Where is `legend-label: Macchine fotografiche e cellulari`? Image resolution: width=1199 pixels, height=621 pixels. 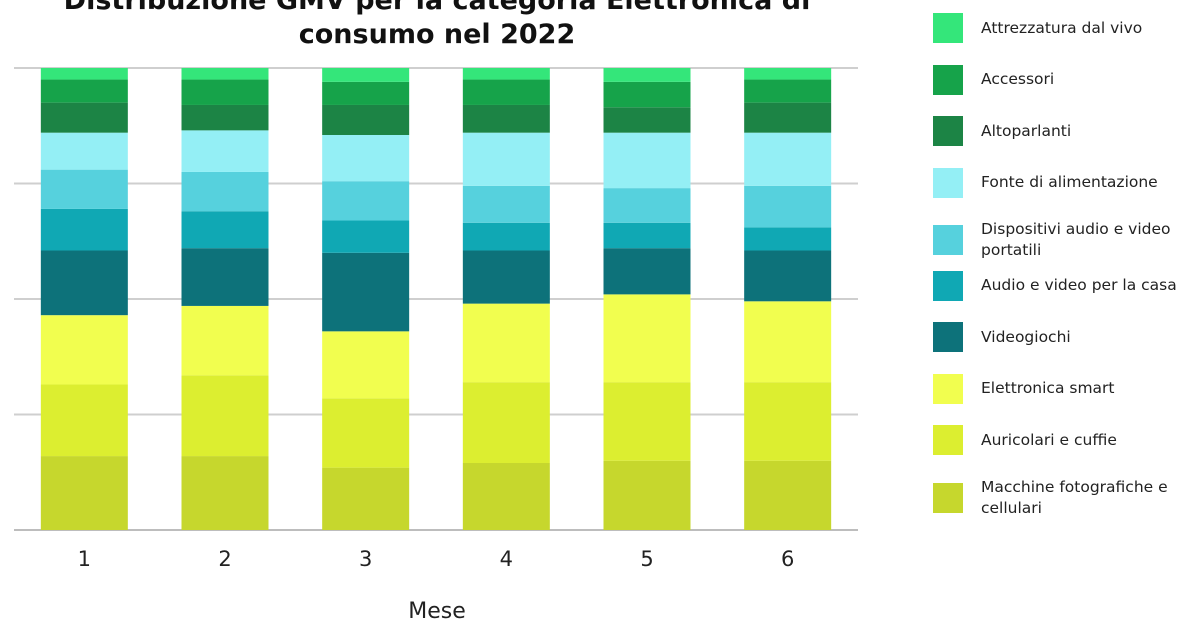 legend-label: Macchine fotografiche e cellulari is located at coordinates (1074, 497).